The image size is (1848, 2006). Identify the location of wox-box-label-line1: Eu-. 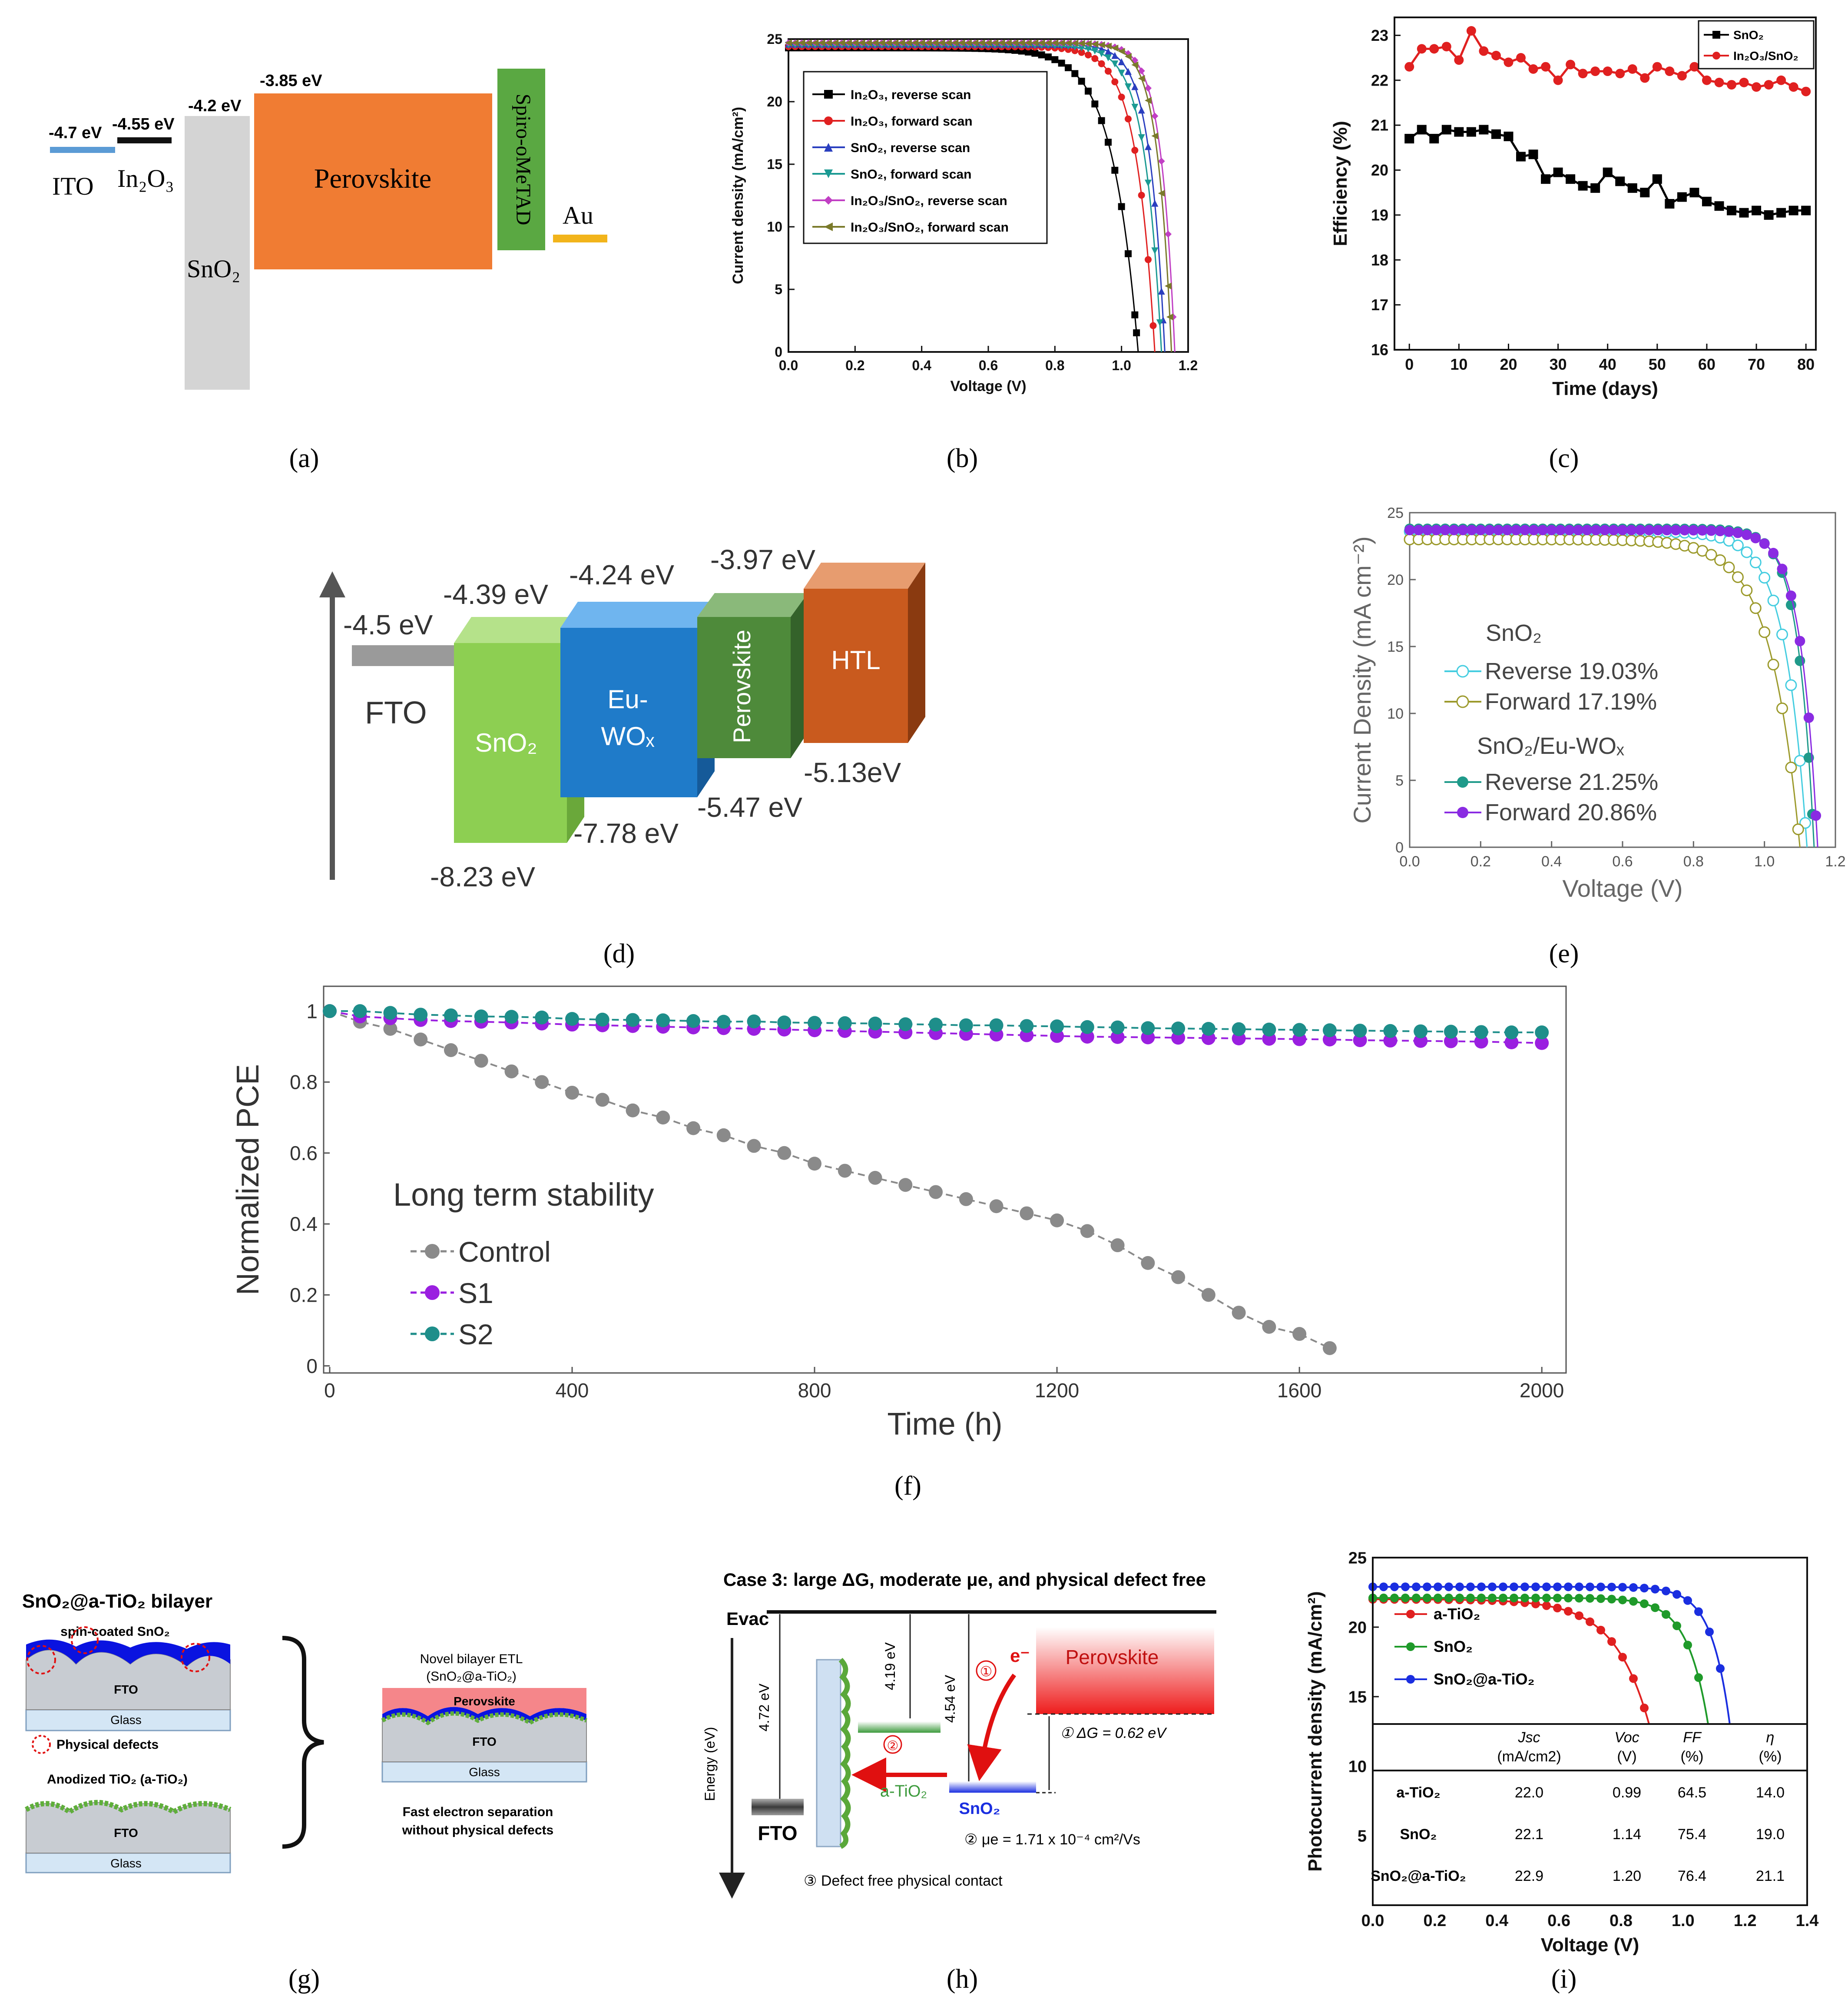
(627, 699).